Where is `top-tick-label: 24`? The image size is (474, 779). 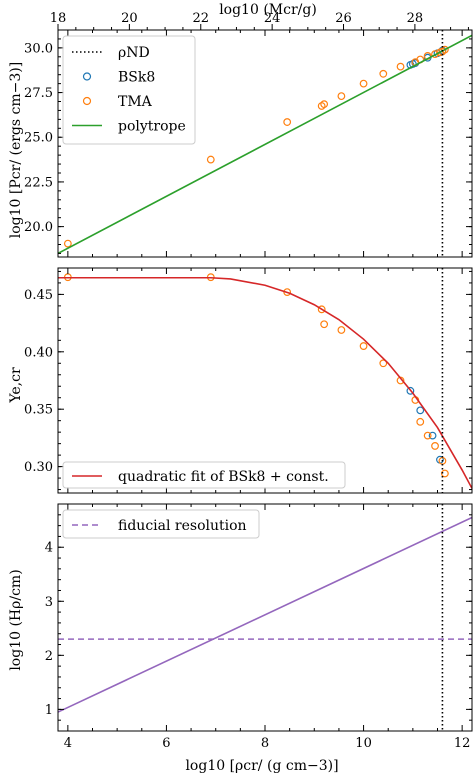 top-tick-label: 24 is located at coordinates (272, 18).